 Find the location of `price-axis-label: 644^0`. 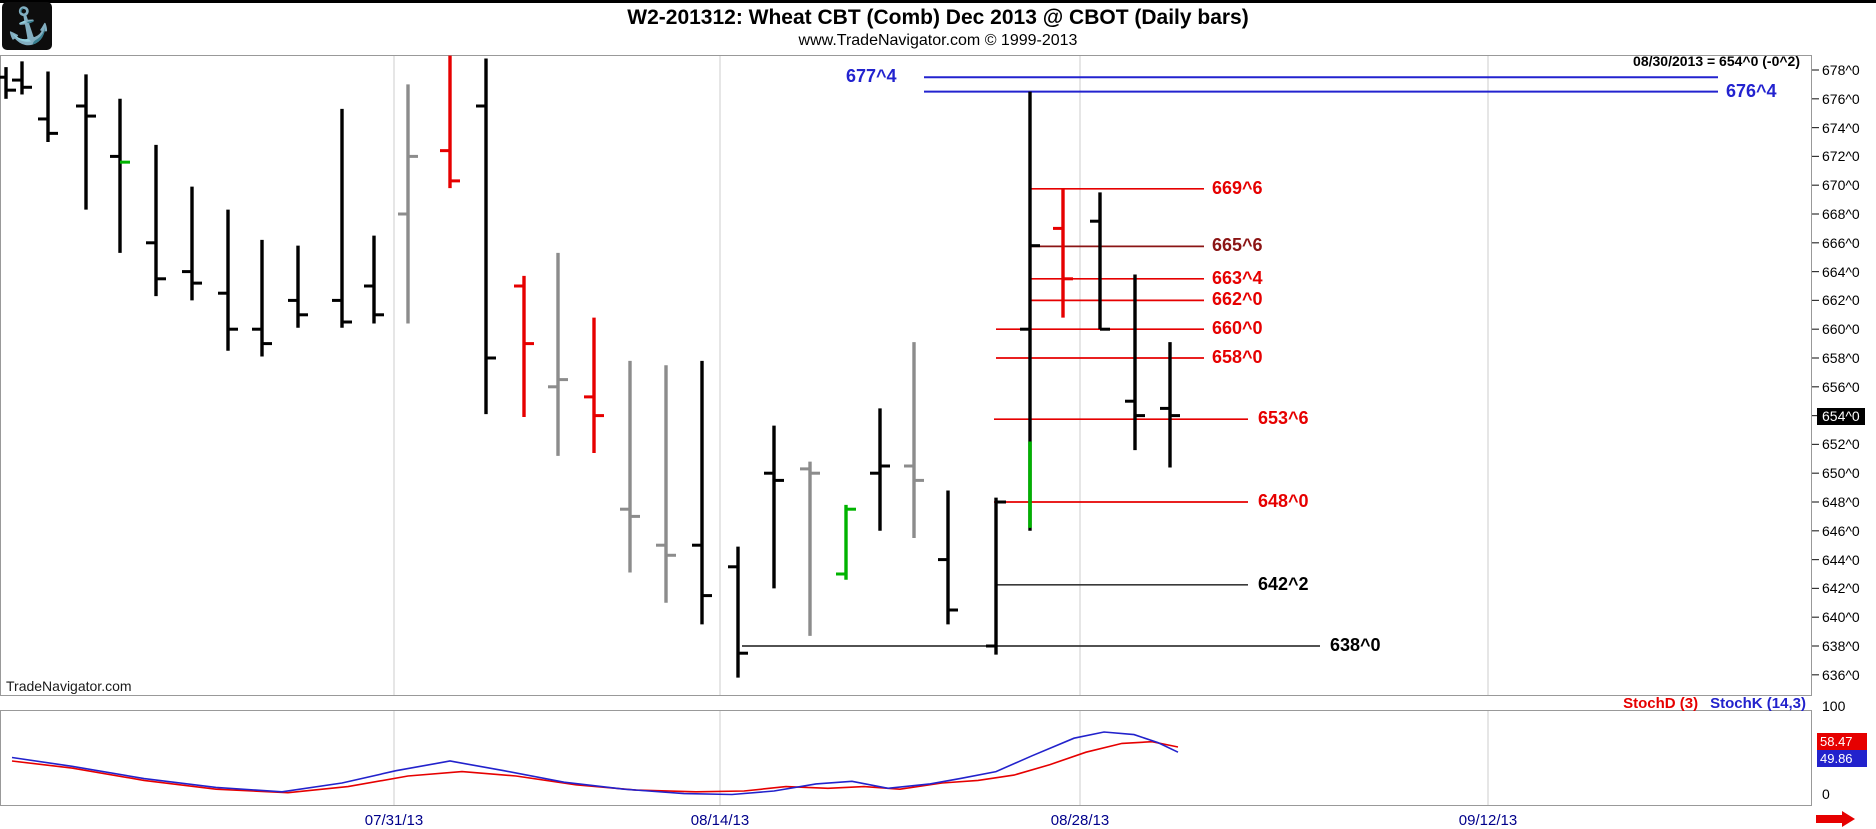

price-axis-label: 644^0 is located at coordinates (1841, 559).